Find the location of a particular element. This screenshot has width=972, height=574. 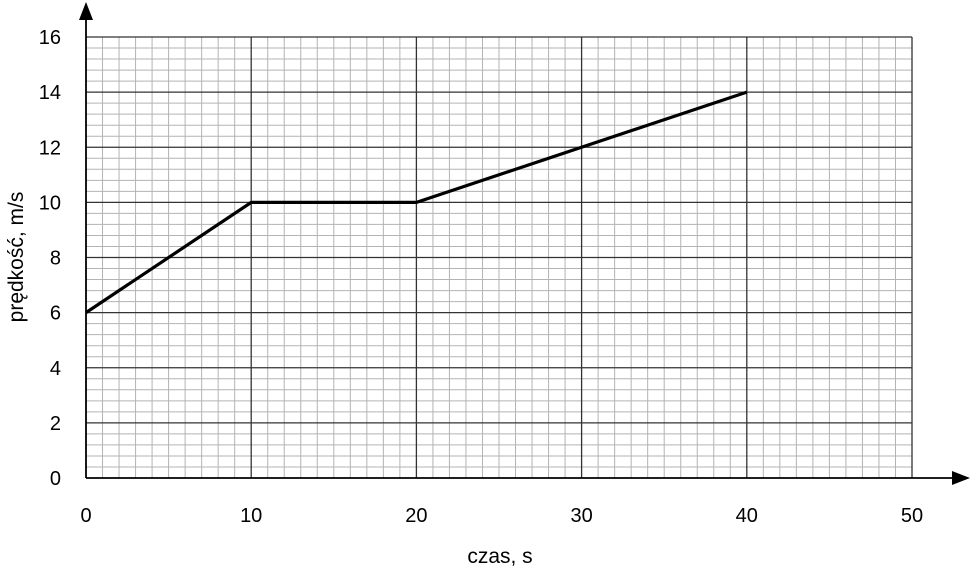

x-tick-label: 50 is located at coordinates (912, 516).